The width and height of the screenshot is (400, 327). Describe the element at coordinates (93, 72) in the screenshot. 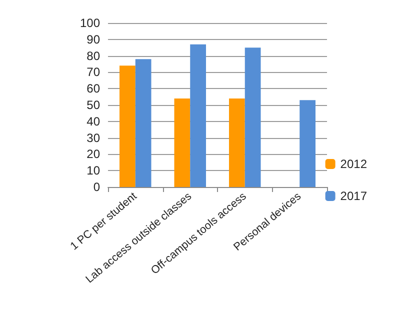

I see `y-tick-label: 70` at that location.